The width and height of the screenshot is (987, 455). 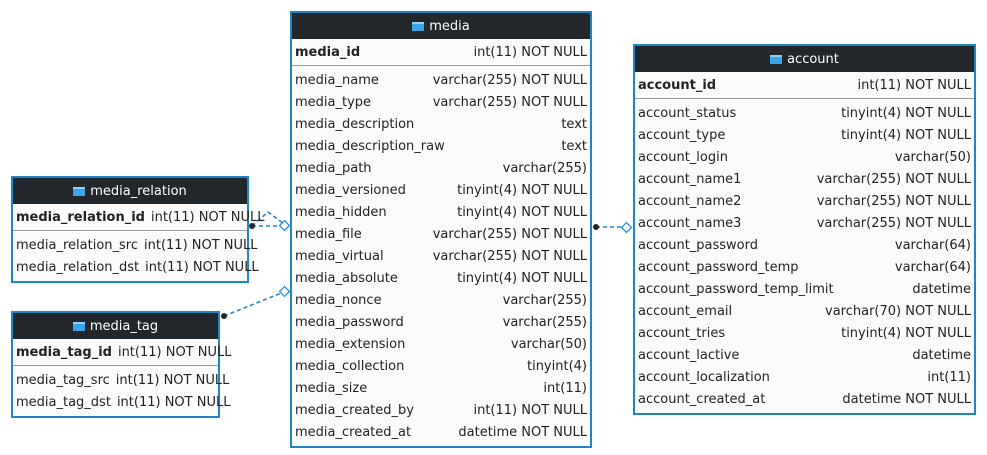 I want to click on column-name: account_tries, so click(x=682, y=333).